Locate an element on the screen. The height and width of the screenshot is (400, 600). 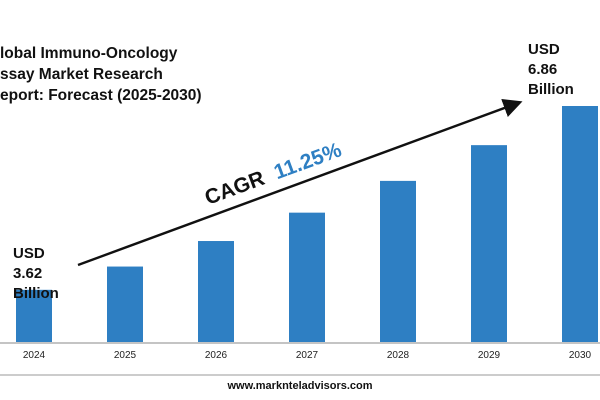
x-tick-labels: 2024 2025 2026 2027 2028 2029 2030 is located at coordinates (307, 355).